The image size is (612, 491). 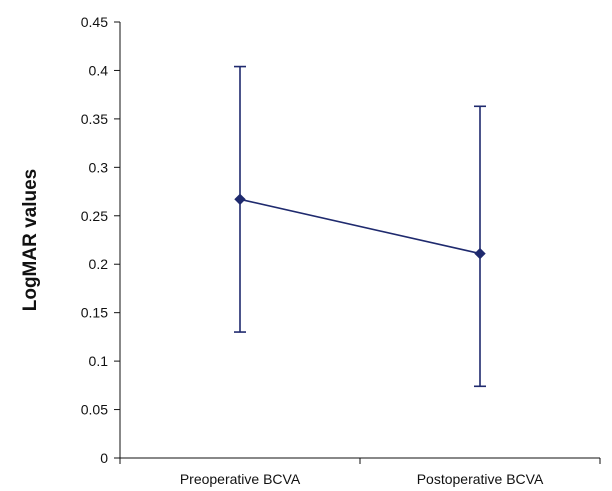 What do you see at coordinates (99, 70) in the screenshot?
I see `y-tick-label: 0.4` at bounding box center [99, 70].